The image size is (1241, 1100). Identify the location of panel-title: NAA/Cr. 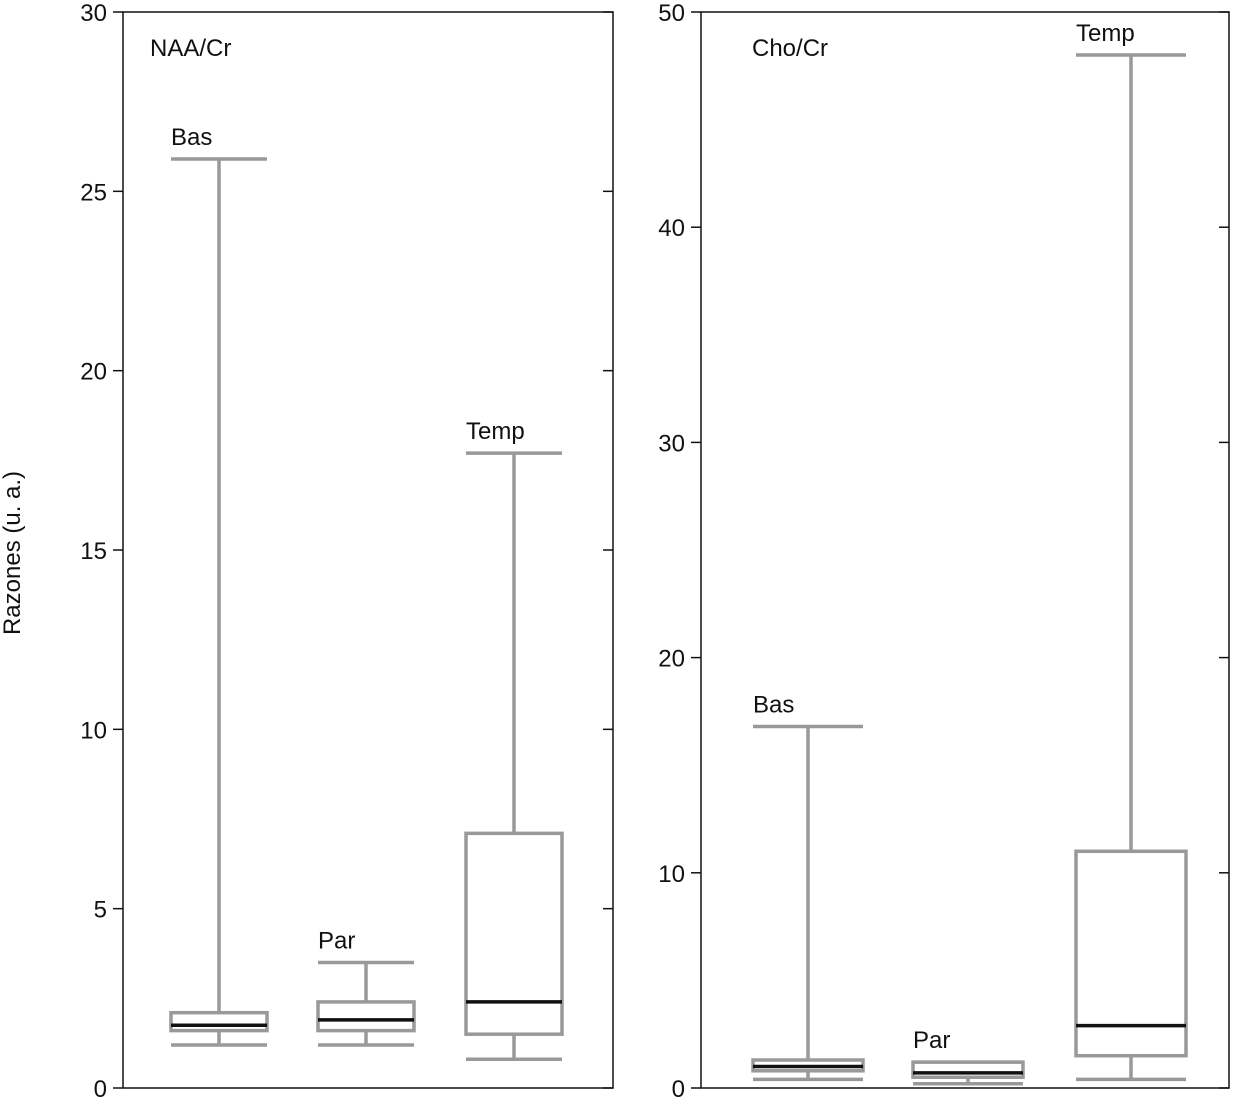
(190, 48).